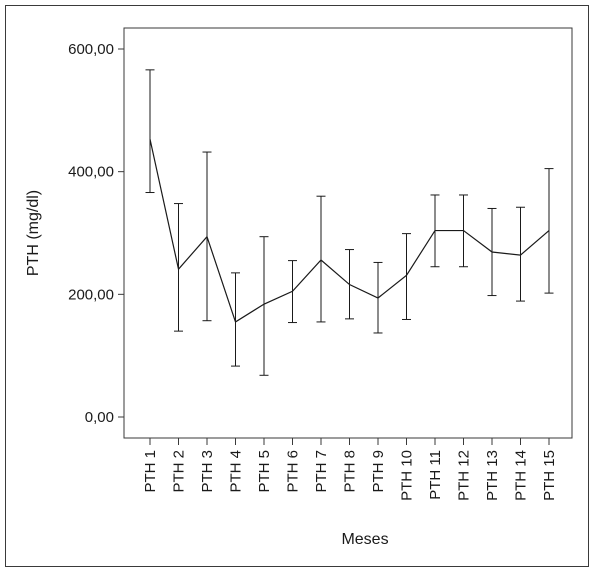 The image size is (597, 575). What do you see at coordinates (350, 471) in the screenshot?
I see `x-tick-label: PTH 8` at bounding box center [350, 471].